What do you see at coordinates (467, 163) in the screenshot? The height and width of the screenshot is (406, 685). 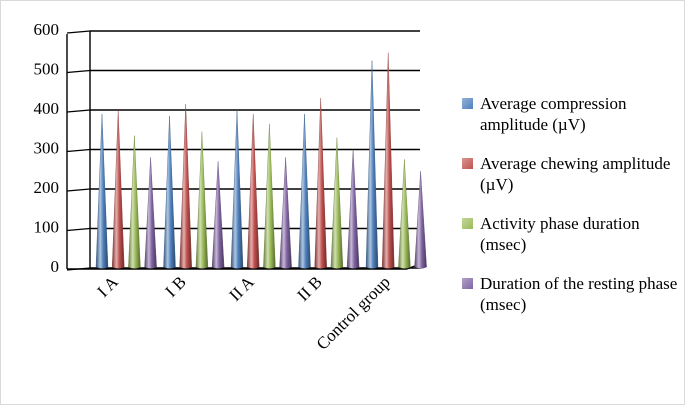 I see `legend-swatch-chewing` at bounding box center [467, 163].